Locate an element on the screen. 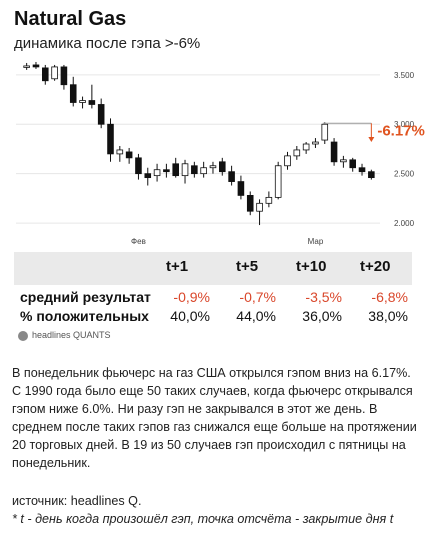 The height and width of the screenshot is (544, 429). brand-logo-icon is located at coordinates (23, 335).